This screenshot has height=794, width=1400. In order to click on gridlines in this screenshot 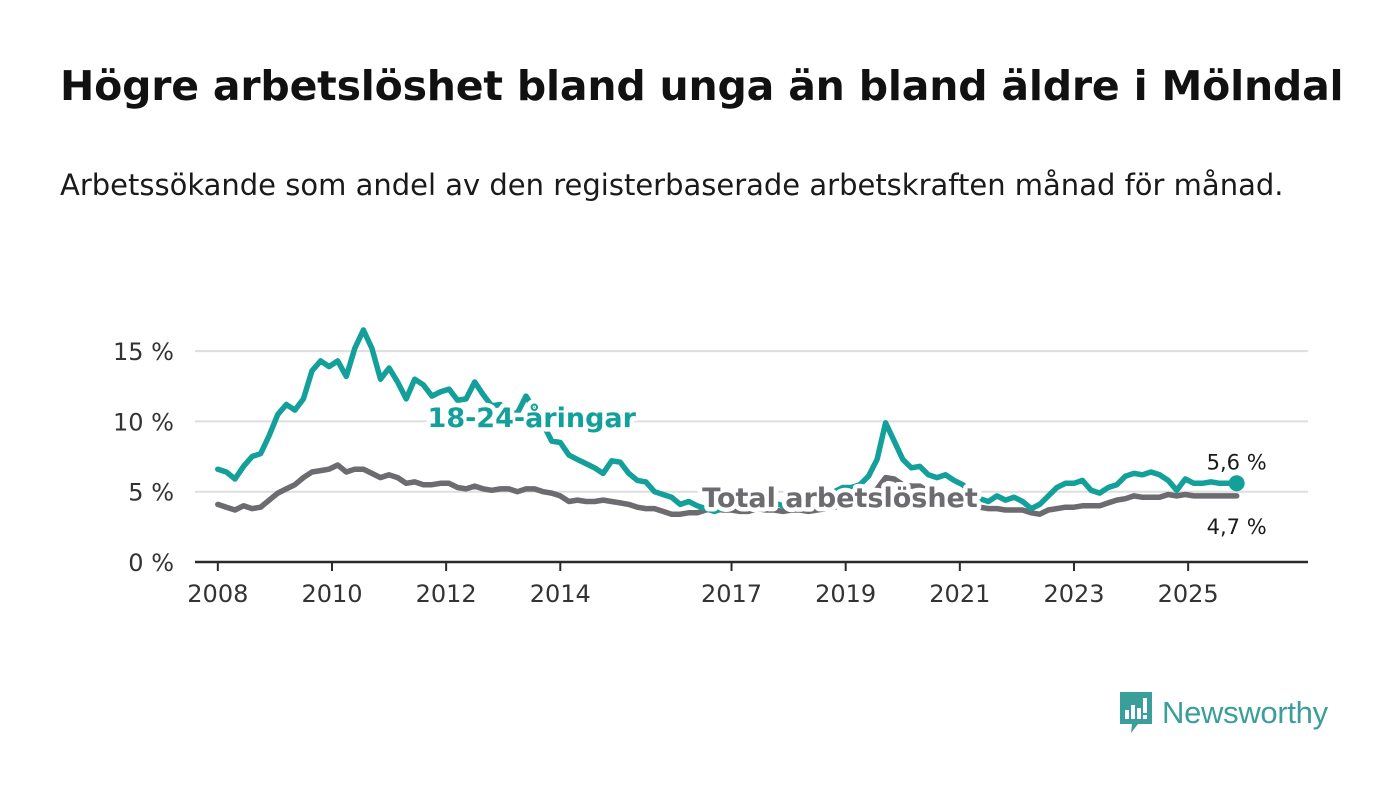, I will do `click(751, 421)`.